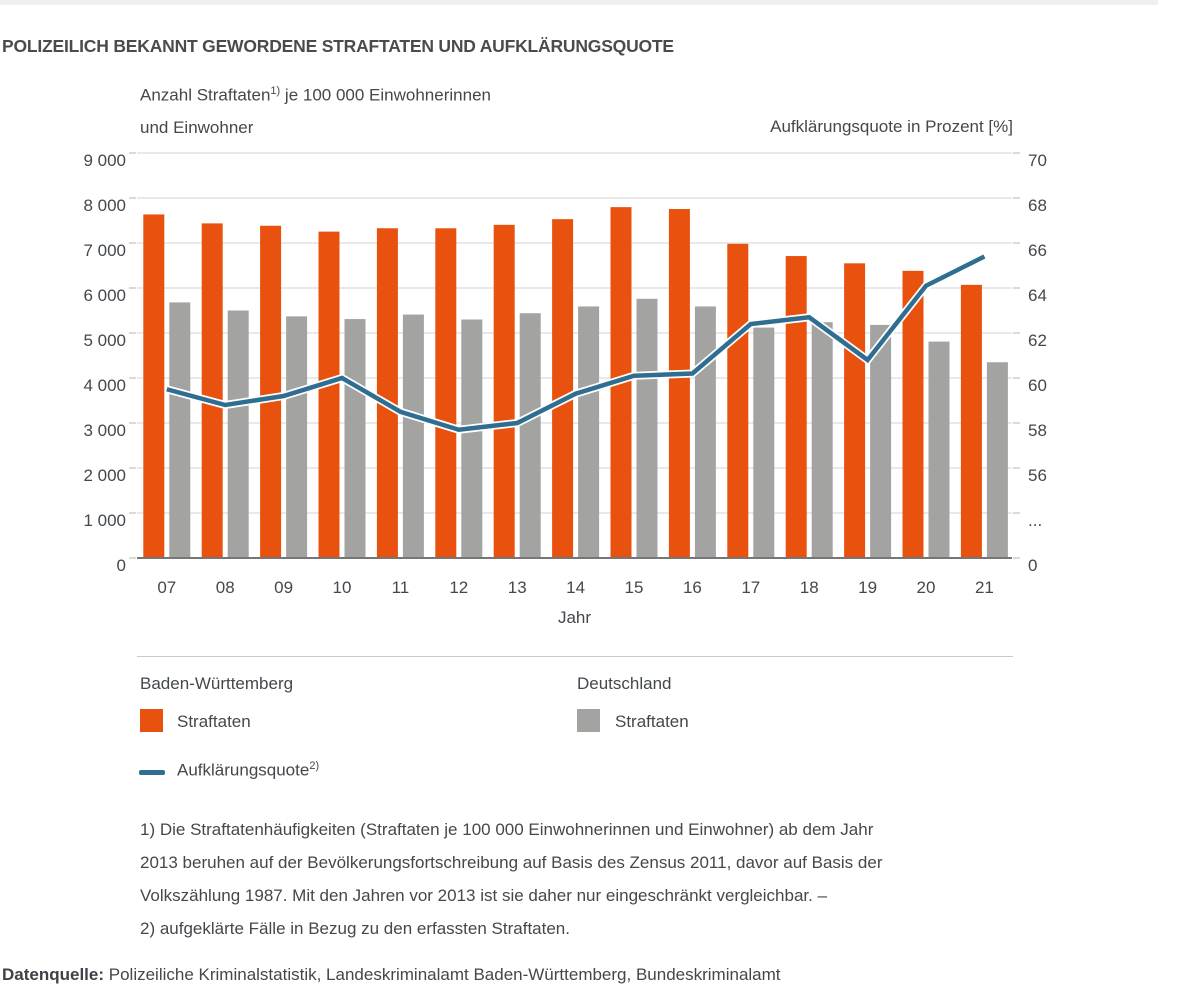 Image resolution: width=1200 pixels, height=988 pixels. Describe the element at coordinates (588, 720) in the screenshot. I see `legend-swatch-de-bar` at that location.